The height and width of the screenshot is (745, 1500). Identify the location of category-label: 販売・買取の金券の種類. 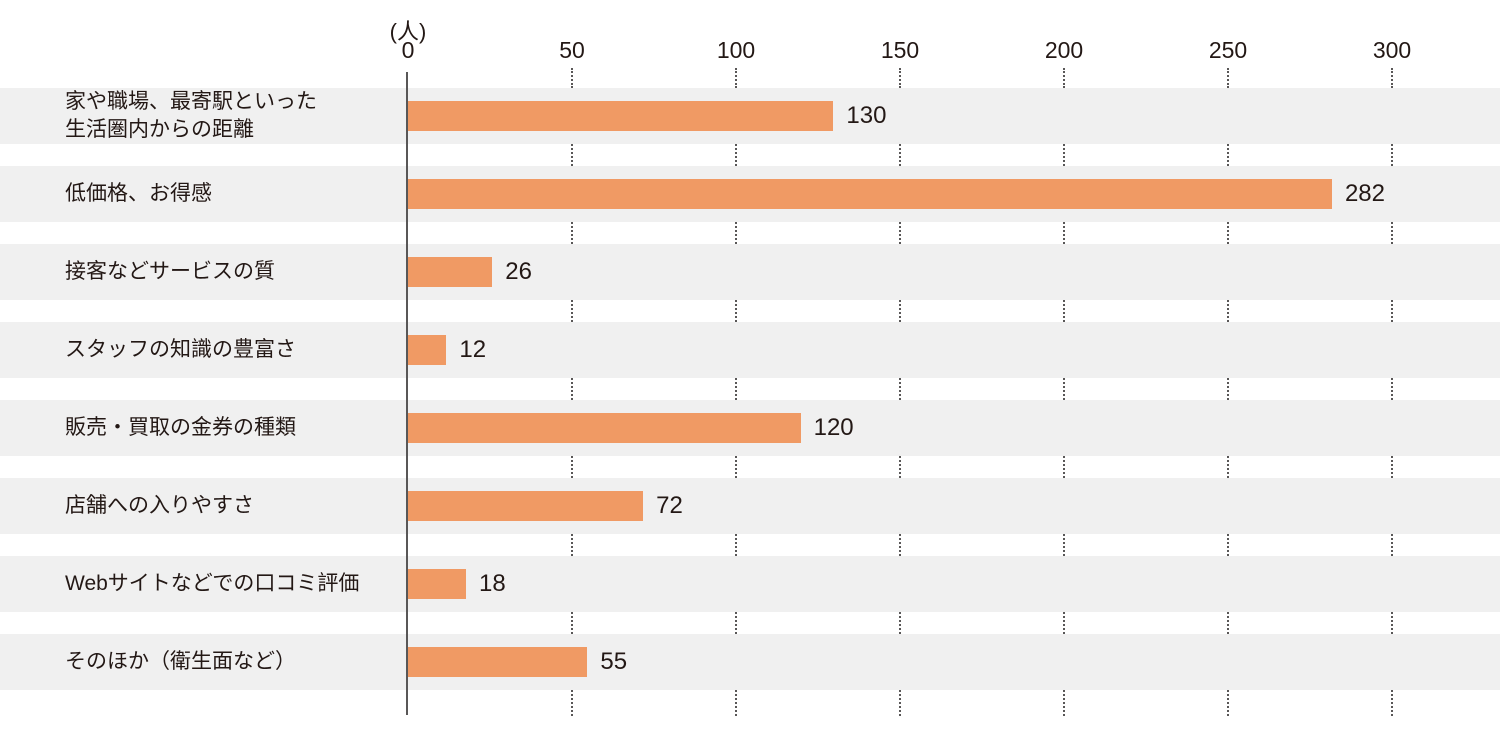
(180, 427).